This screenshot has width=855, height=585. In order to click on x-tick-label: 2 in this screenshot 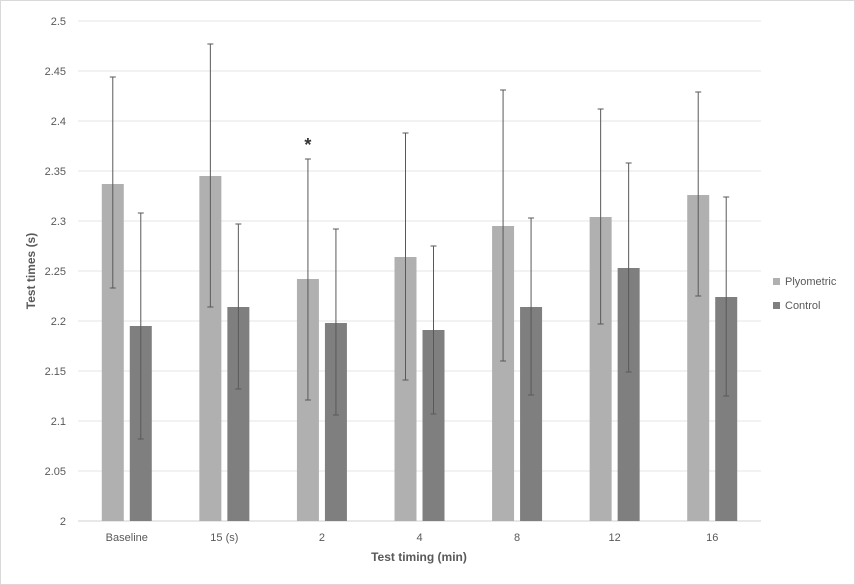, I will do `click(322, 538)`.